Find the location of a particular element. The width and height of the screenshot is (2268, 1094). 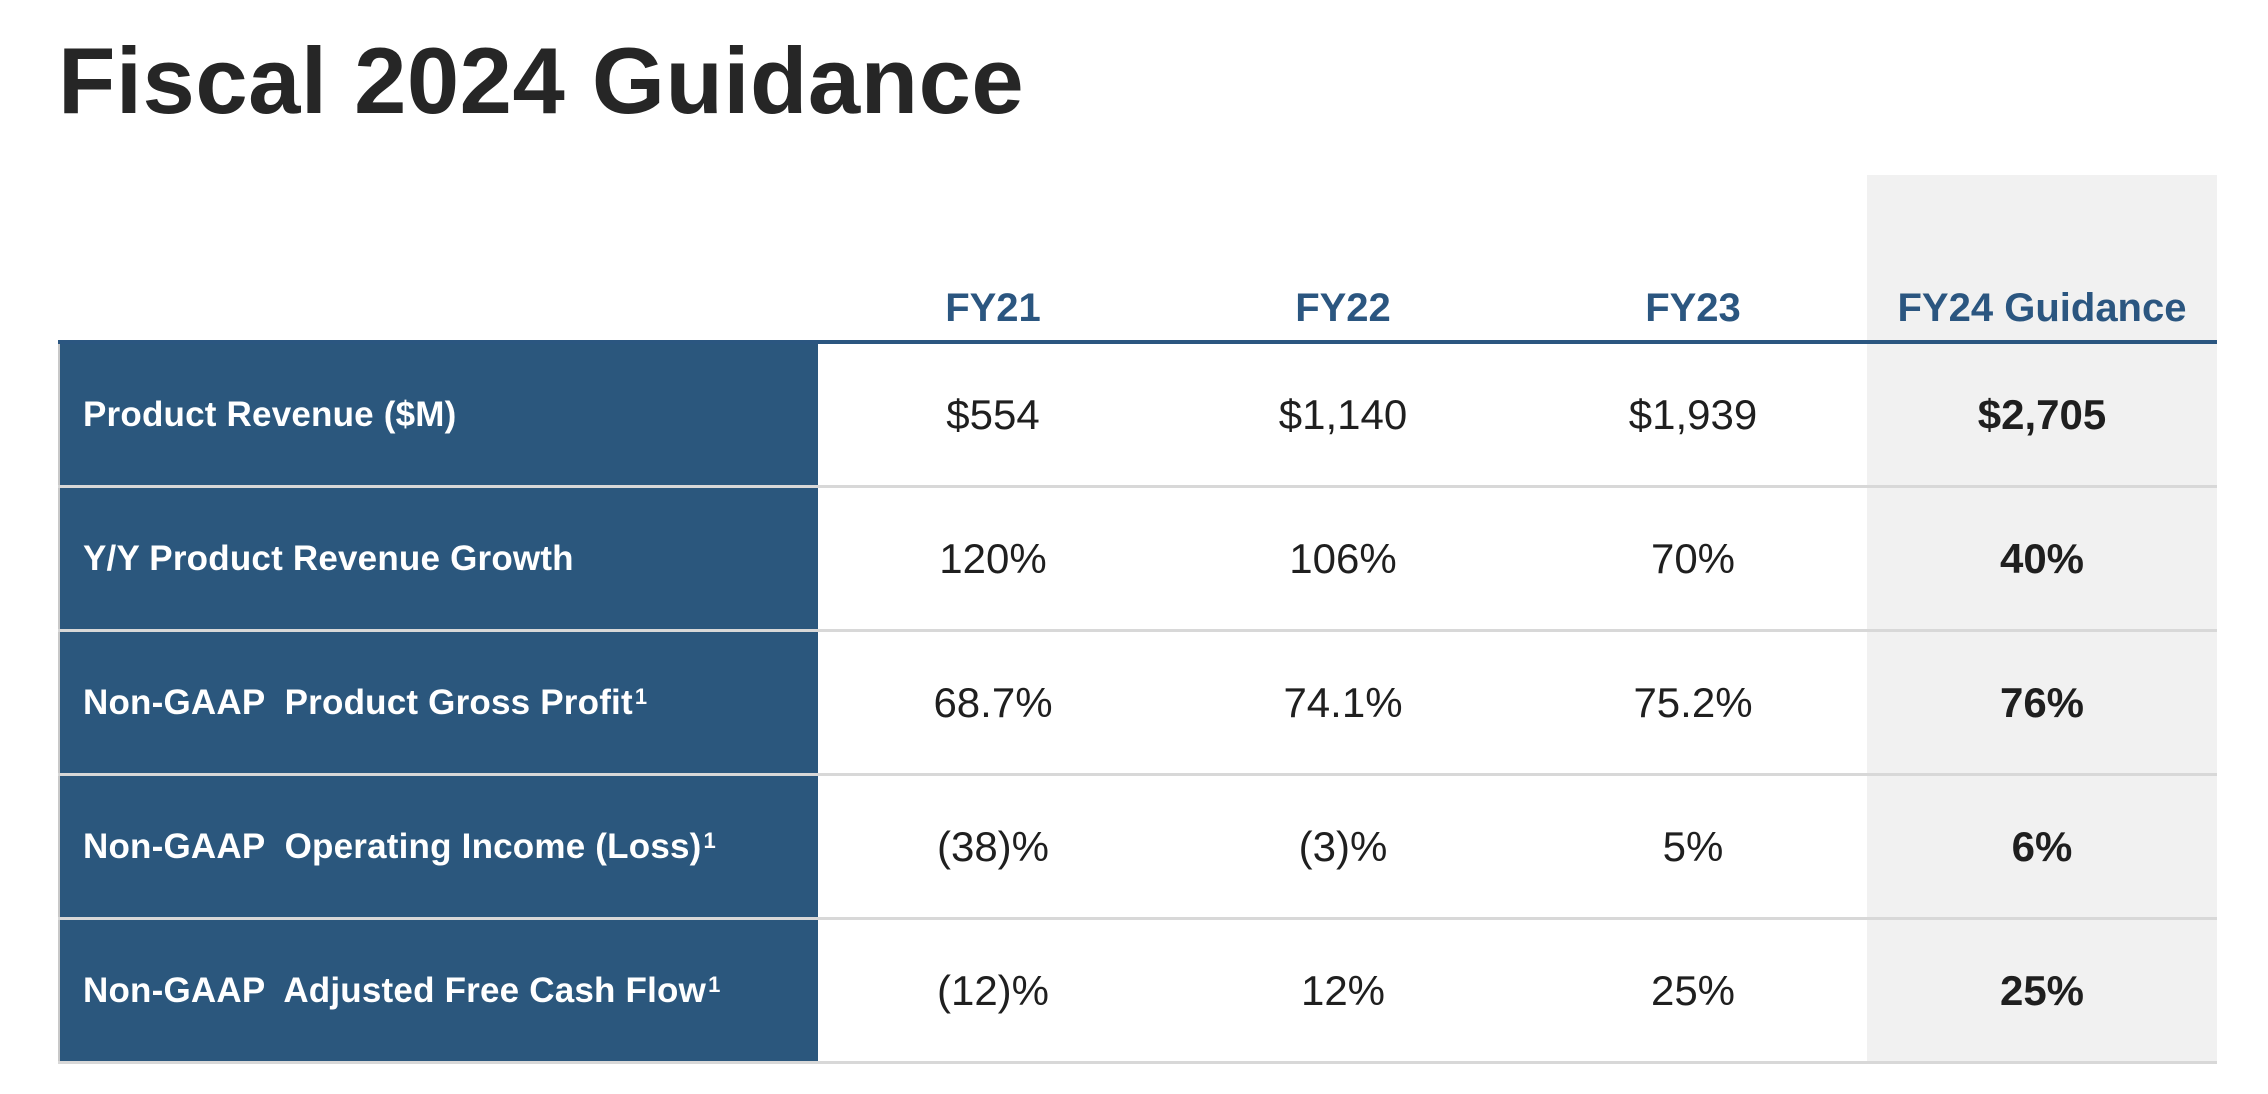

row-label-text: Non-GAAP Product Gross Profit is located at coordinates (358, 702).